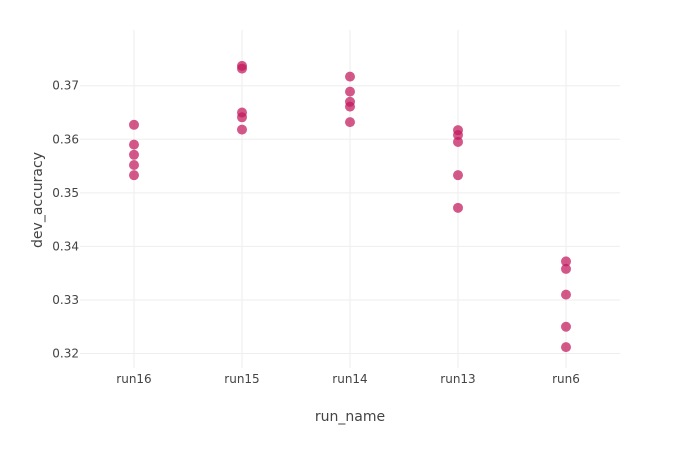  Describe the element at coordinates (65, 86) in the screenshot. I see `y-tick-label: 0.37` at that location.